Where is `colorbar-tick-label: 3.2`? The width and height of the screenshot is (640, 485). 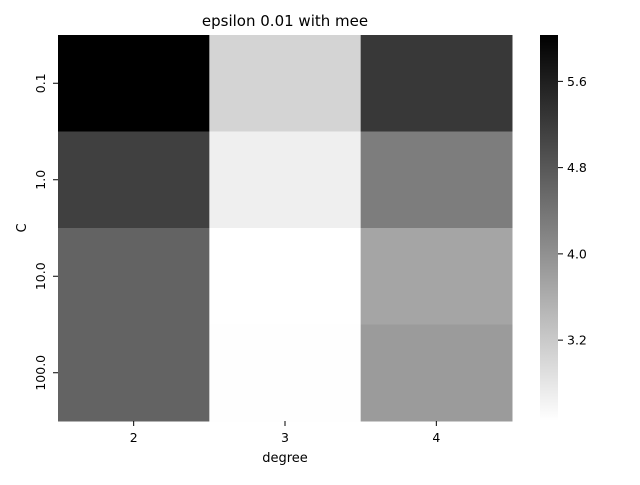 colorbar-tick-label: 3.2 is located at coordinates (577, 340).